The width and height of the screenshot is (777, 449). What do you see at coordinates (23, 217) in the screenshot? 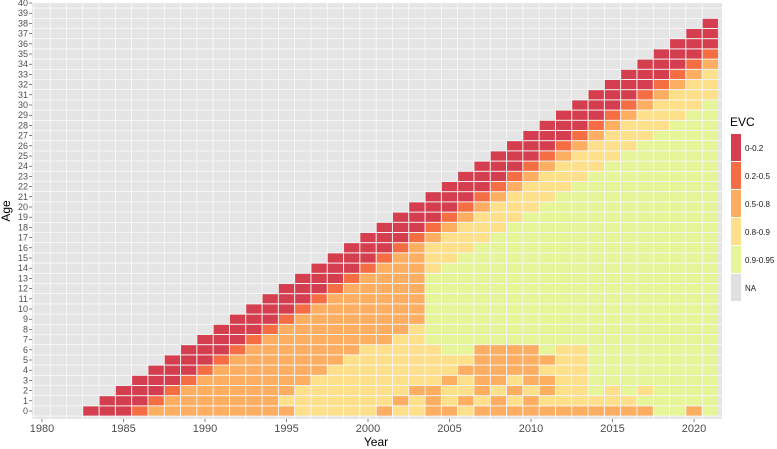
I see `y-tick-label: 19` at bounding box center [23, 217].